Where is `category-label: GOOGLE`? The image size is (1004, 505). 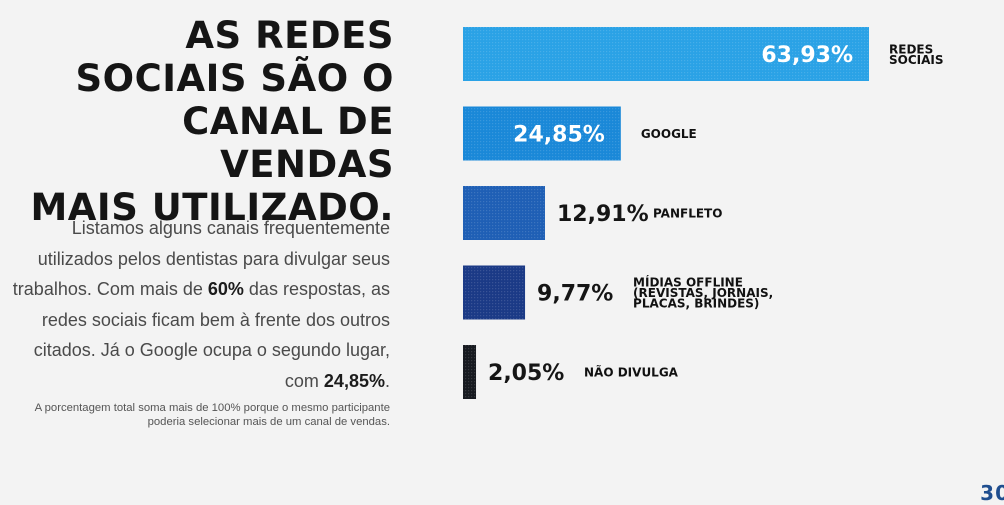 category-label: GOOGLE is located at coordinates (669, 134).